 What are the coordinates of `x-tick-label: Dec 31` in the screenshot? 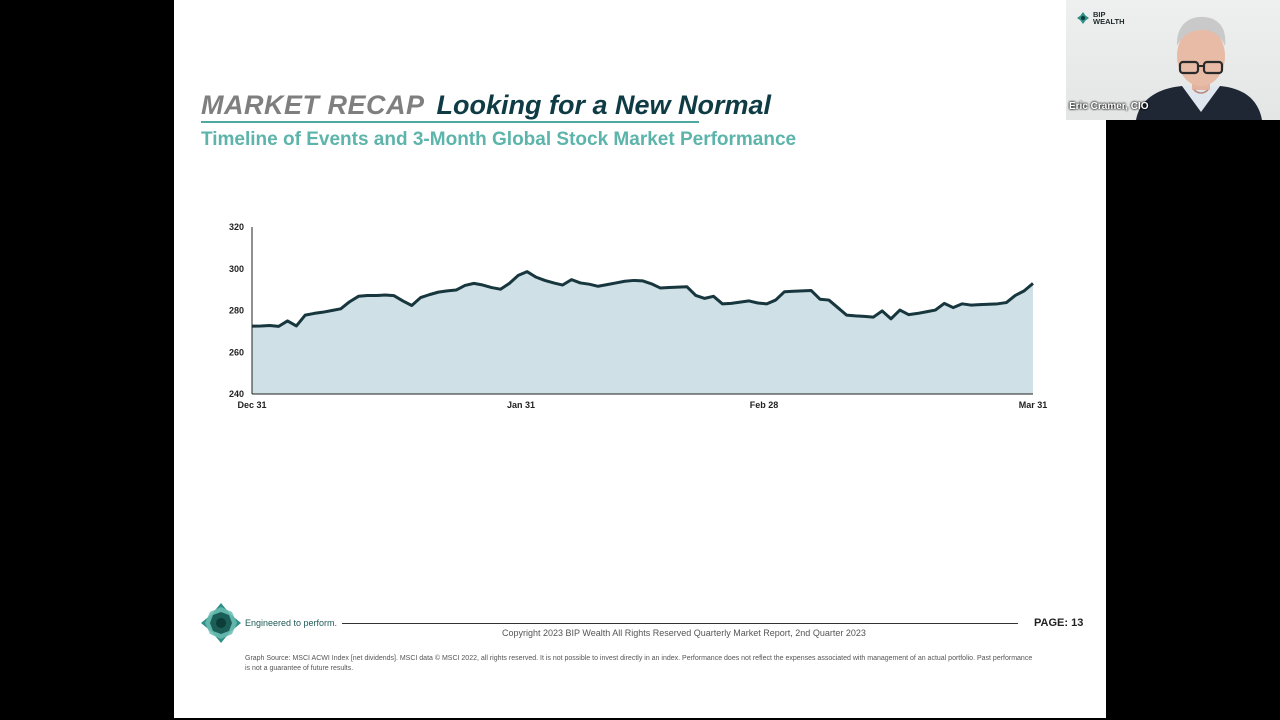 It's located at (251, 405).